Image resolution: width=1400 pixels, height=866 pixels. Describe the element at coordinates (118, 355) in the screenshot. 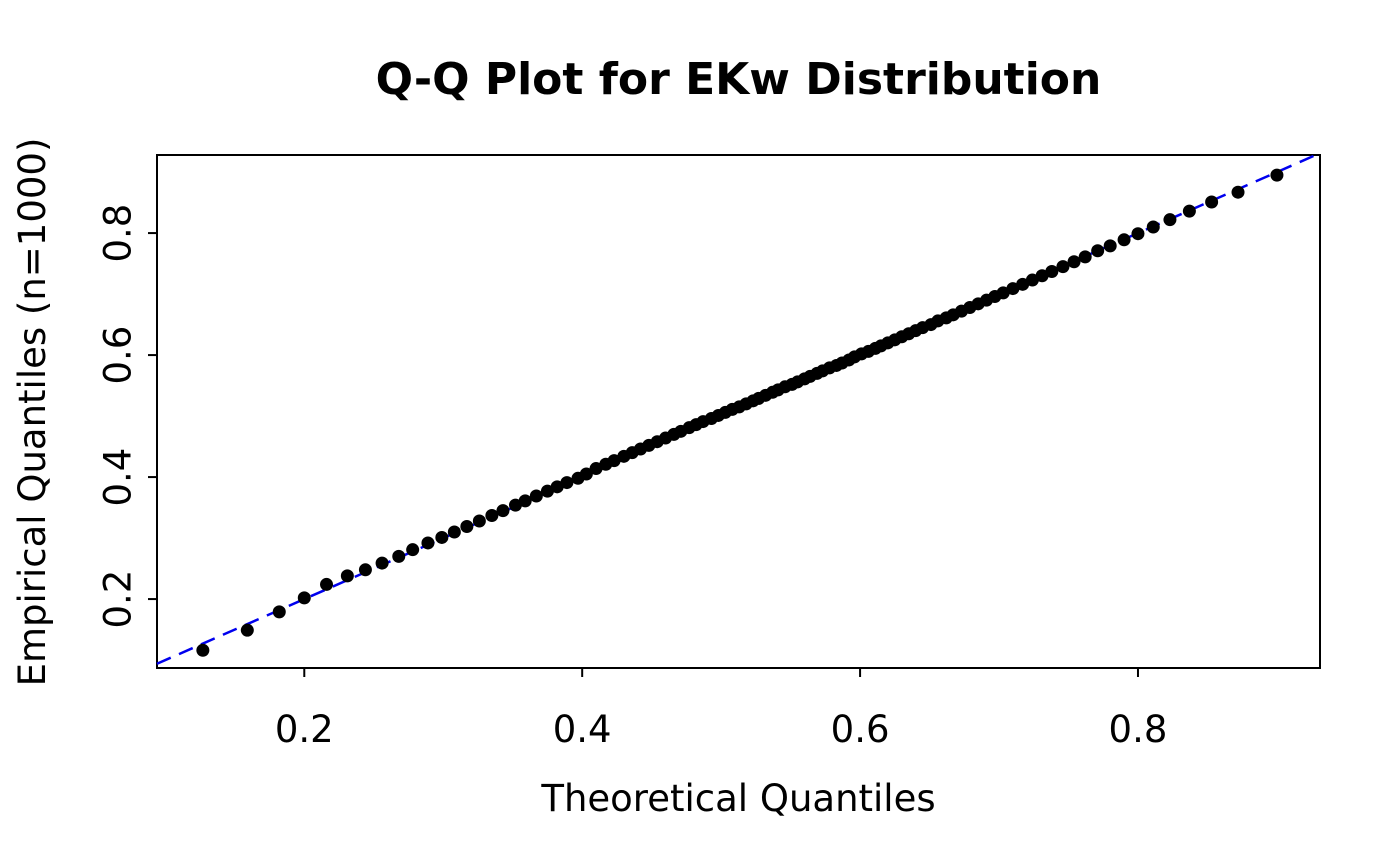

I see `y-tick-label: 0.6` at that location.